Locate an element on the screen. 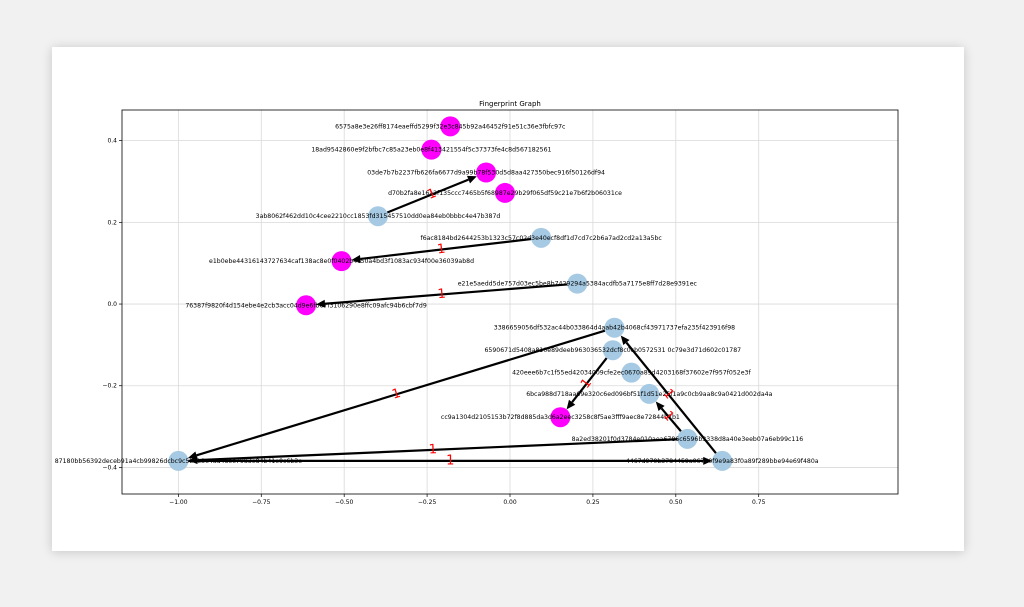 This screenshot has width=1024, height=607. edge-n17-n10 is located at coordinates (668, 394).